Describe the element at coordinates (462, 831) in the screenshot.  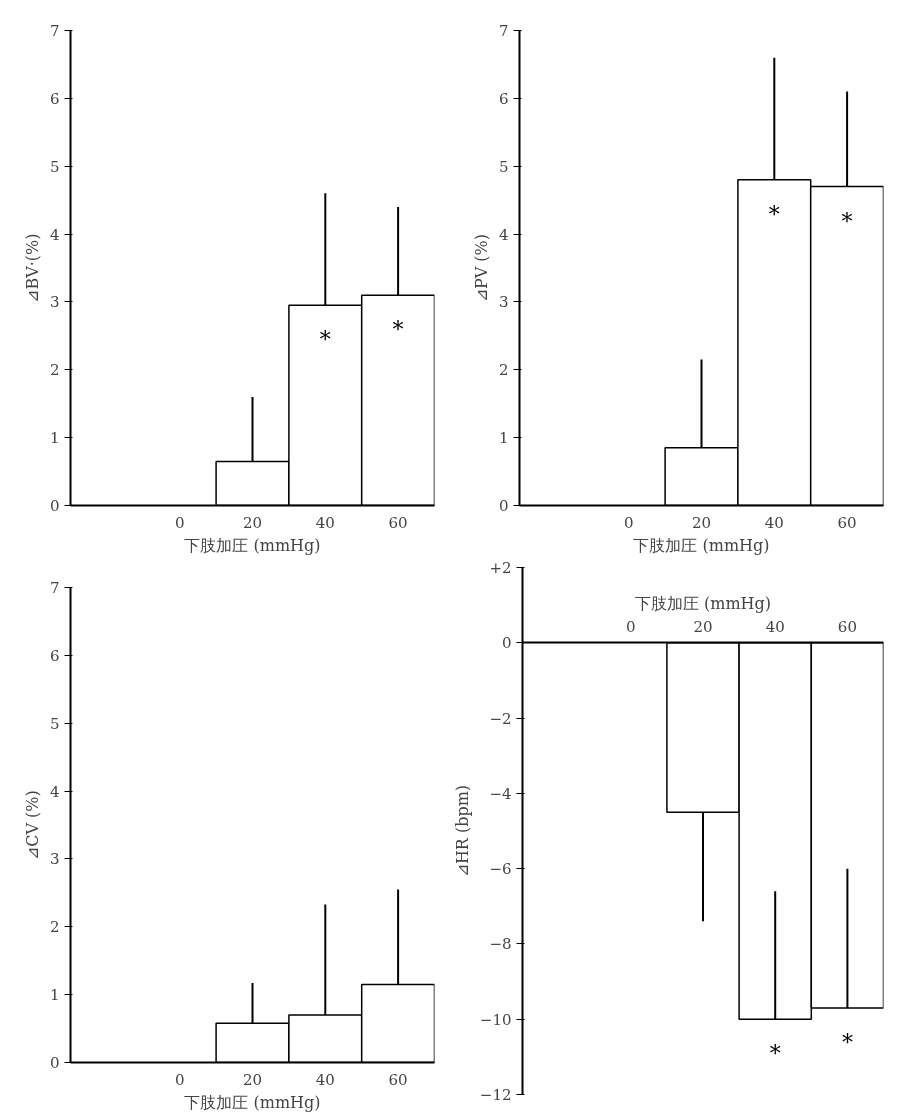
I see `y-axis-title: ⊿HR (bpm)` at that location.